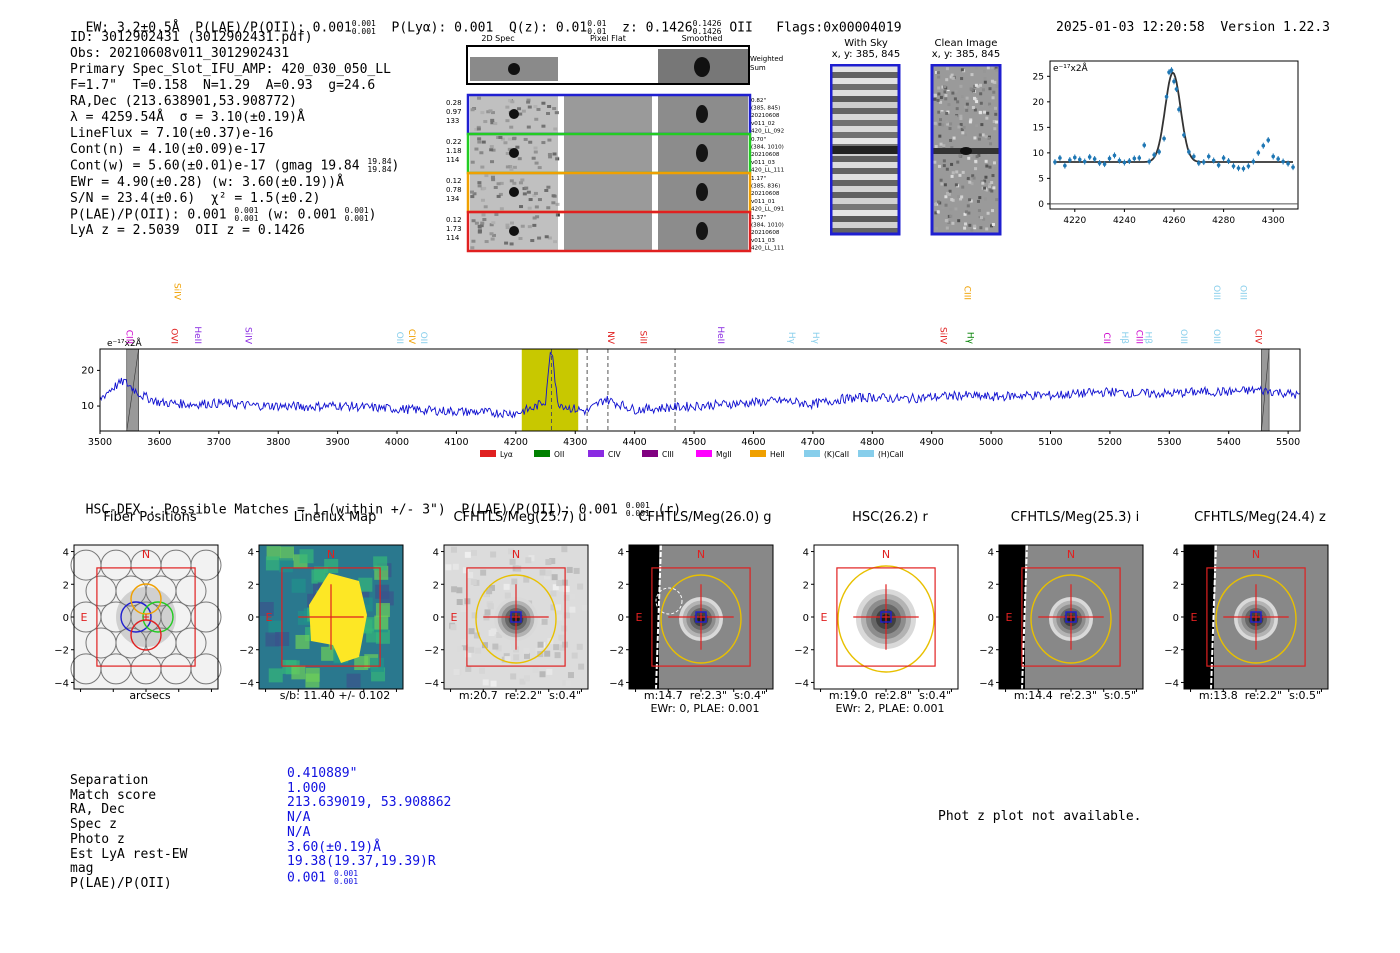  I want to click on x-tick-label: 4260, so click(1174, 221).